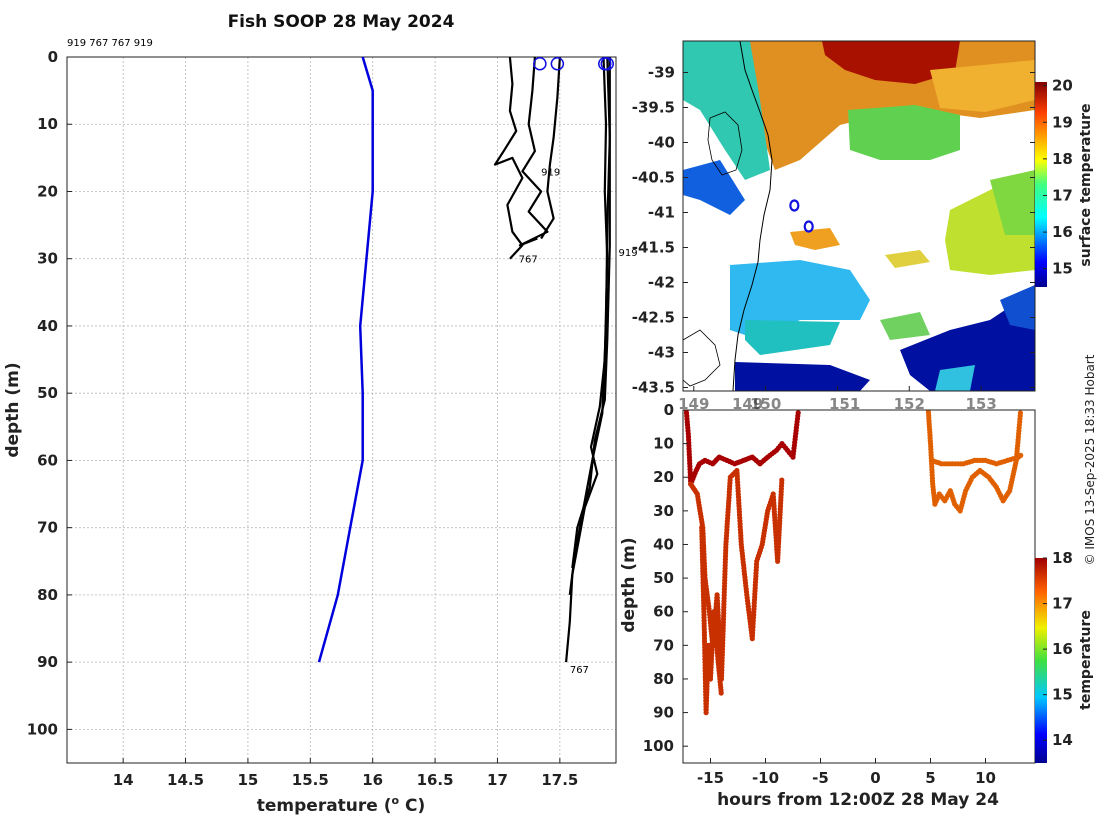 This screenshot has height=820, width=1100. What do you see at coordinates (1041, 660) in the screenshot?
I see `temperature-colorbar` at bounding box center [1041, 660].